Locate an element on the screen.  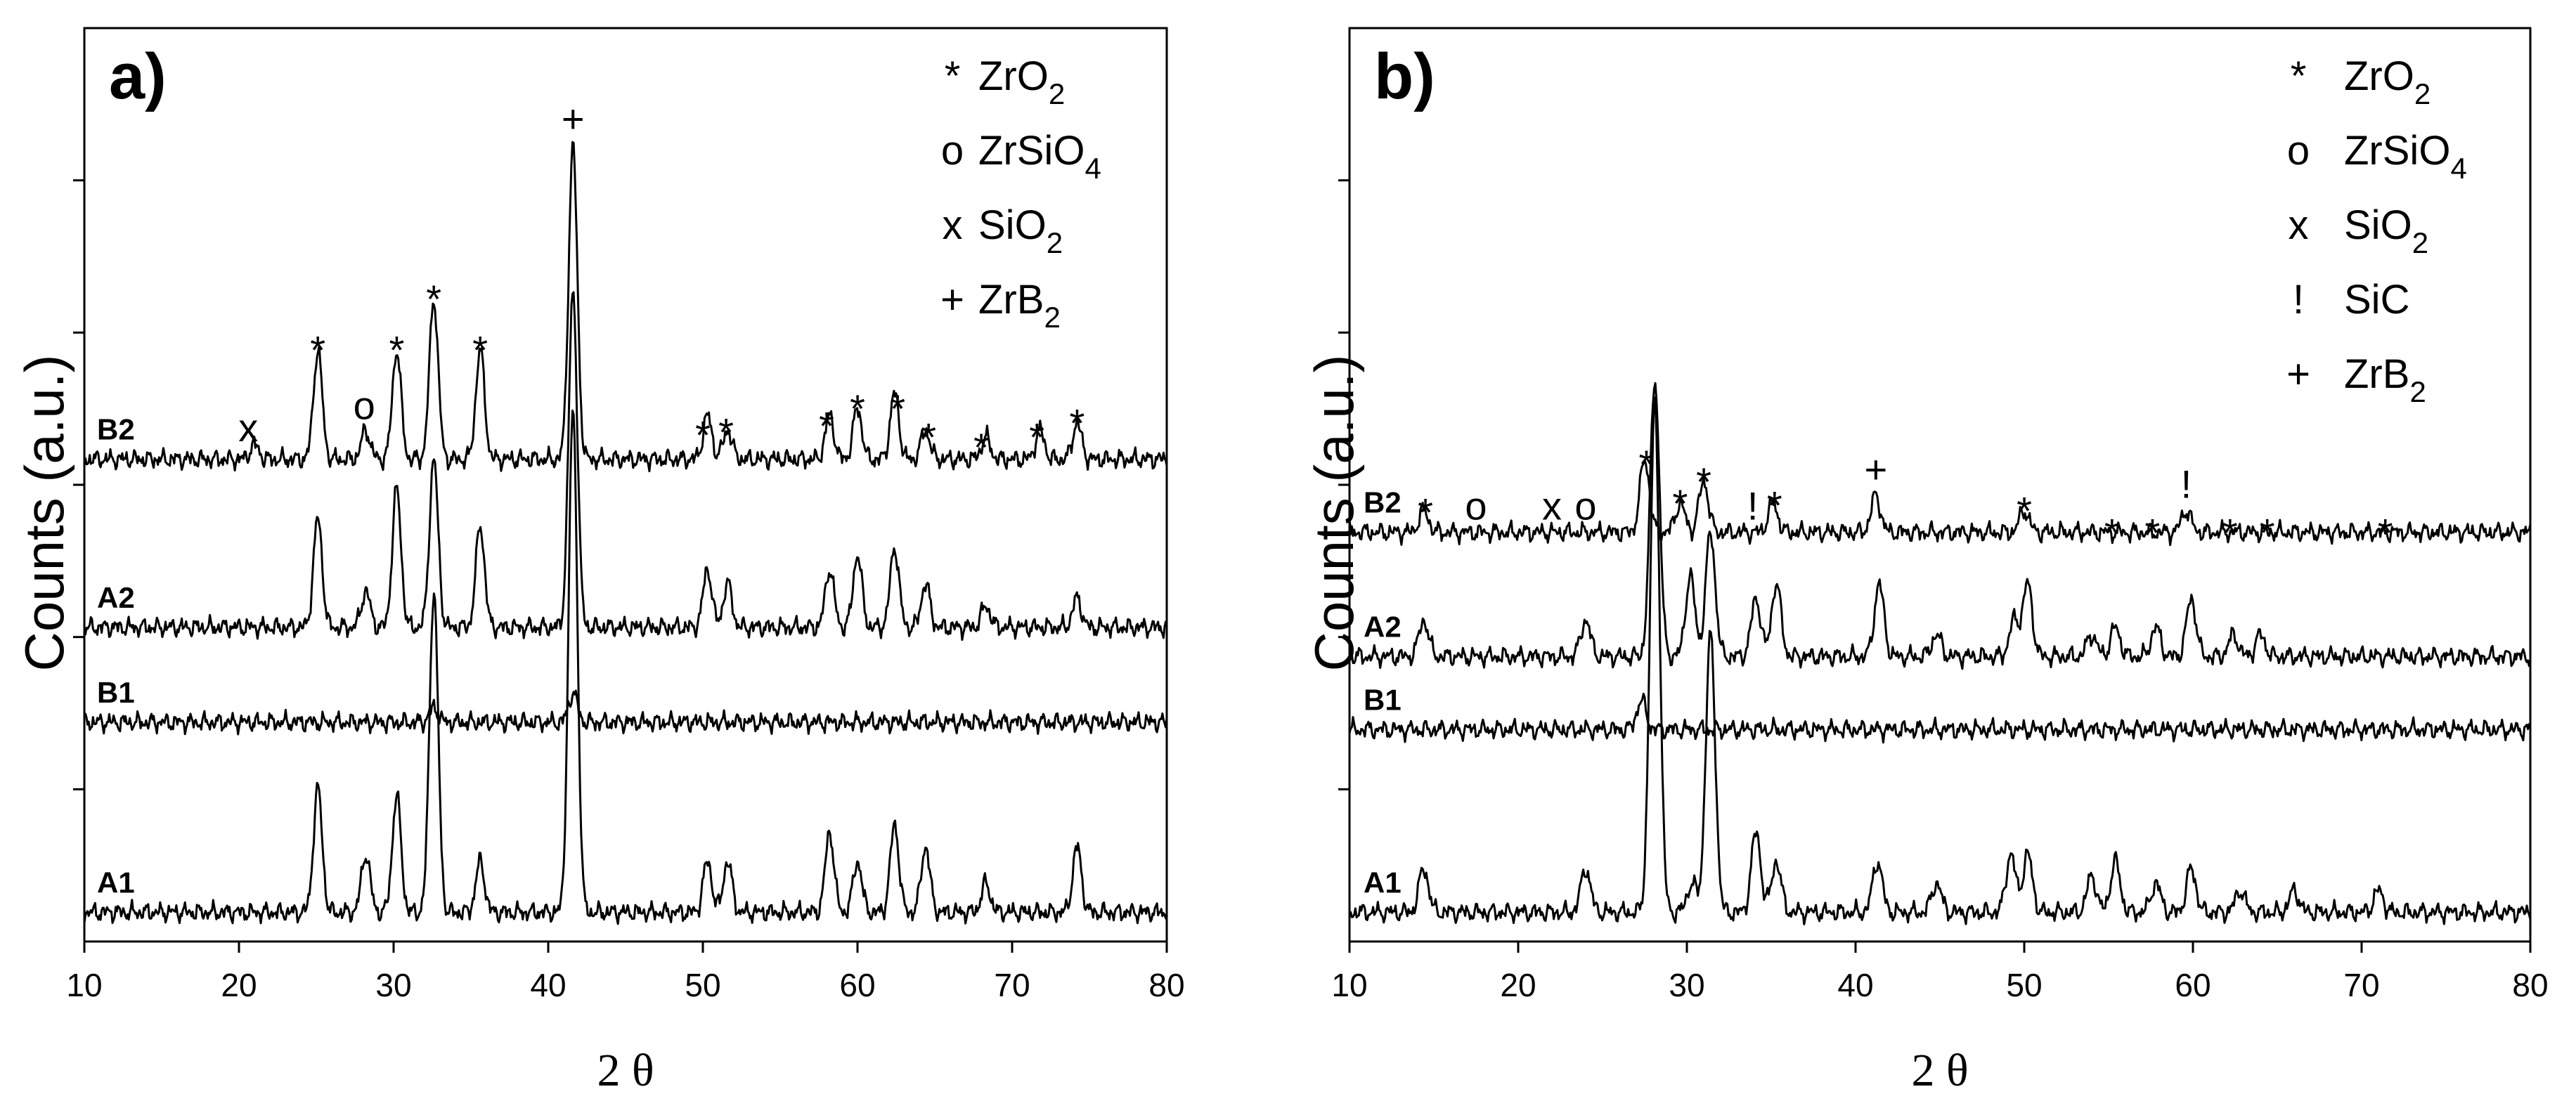
legend-entry: ZrO2 is located at coordinates (2388, 81).